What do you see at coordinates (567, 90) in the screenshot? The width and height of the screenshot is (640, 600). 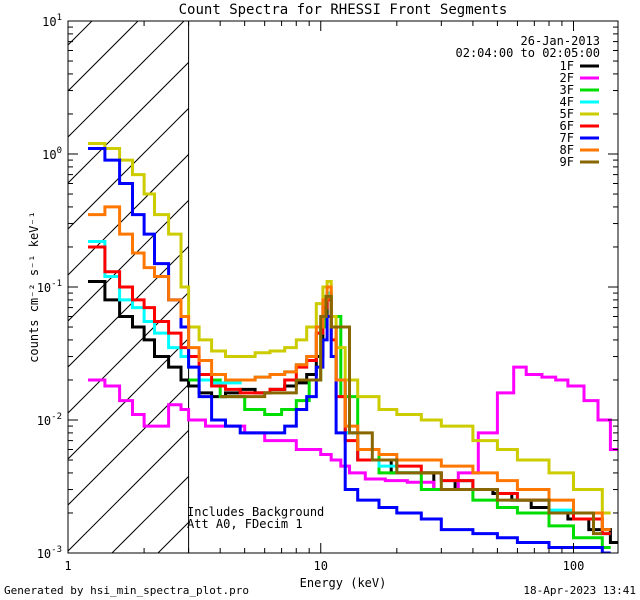 I see `legend-label-3F: 3F` at bounding box center [567, 90].